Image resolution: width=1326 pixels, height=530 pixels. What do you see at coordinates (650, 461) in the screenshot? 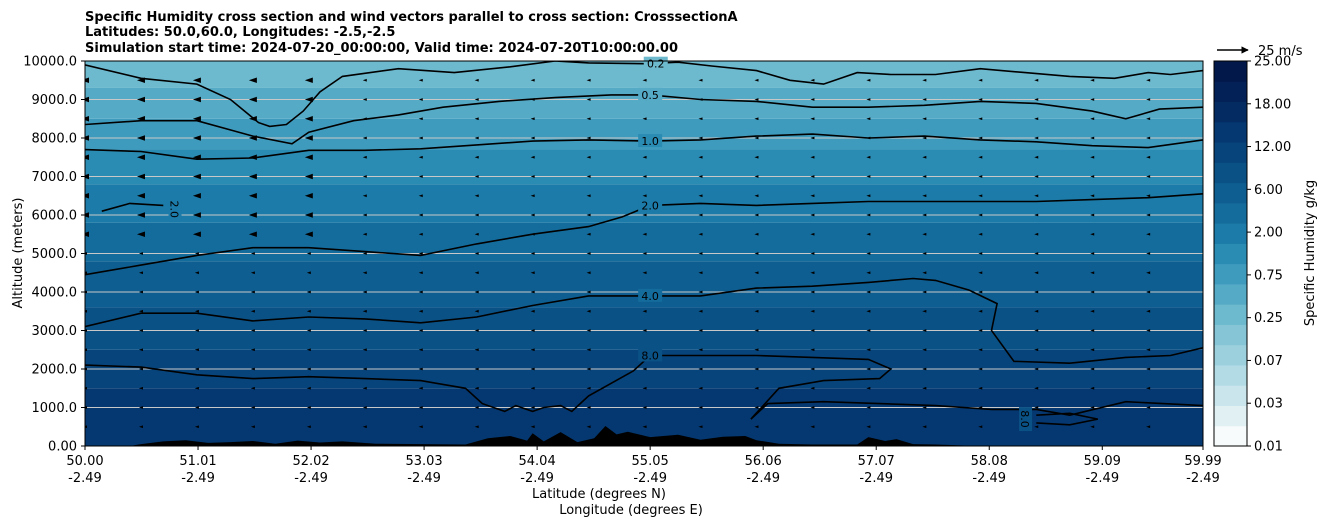
I see `x-tick-label-lat: 55.05` at bounding box center [650, 461].